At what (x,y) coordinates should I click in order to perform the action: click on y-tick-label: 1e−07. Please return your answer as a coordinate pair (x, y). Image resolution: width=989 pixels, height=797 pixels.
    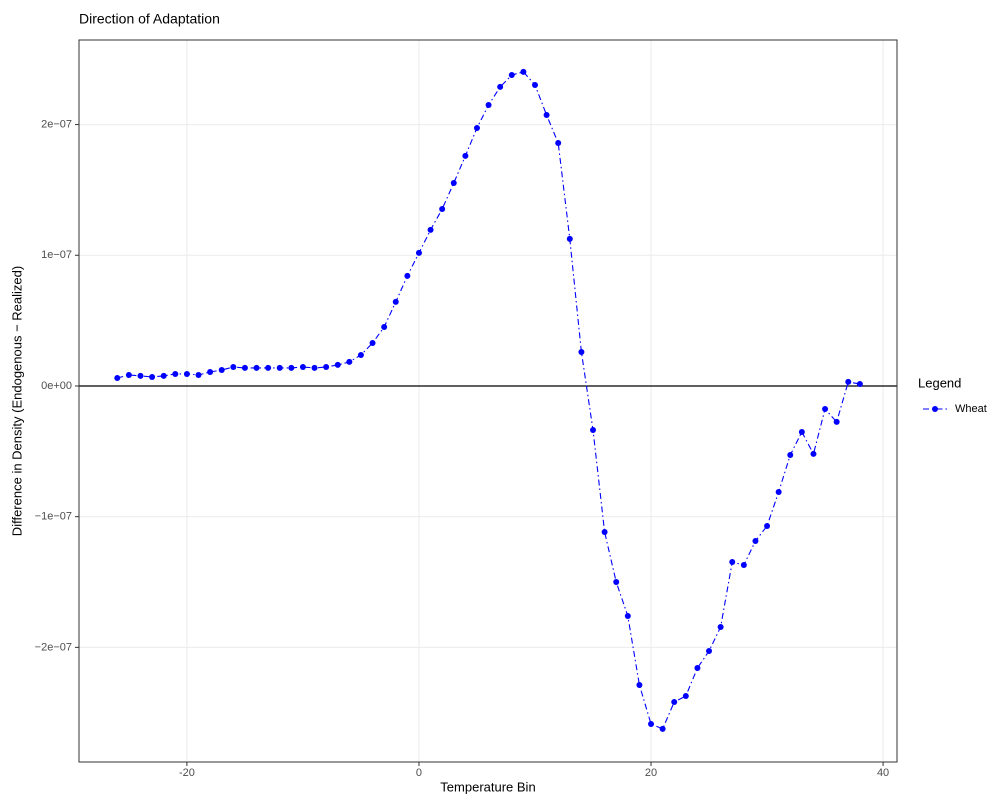
    Looking at the image, I should click on (56, 255).